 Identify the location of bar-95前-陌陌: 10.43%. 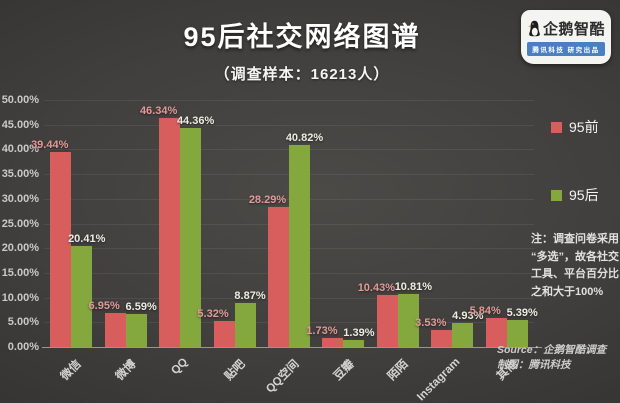
(378, 314).